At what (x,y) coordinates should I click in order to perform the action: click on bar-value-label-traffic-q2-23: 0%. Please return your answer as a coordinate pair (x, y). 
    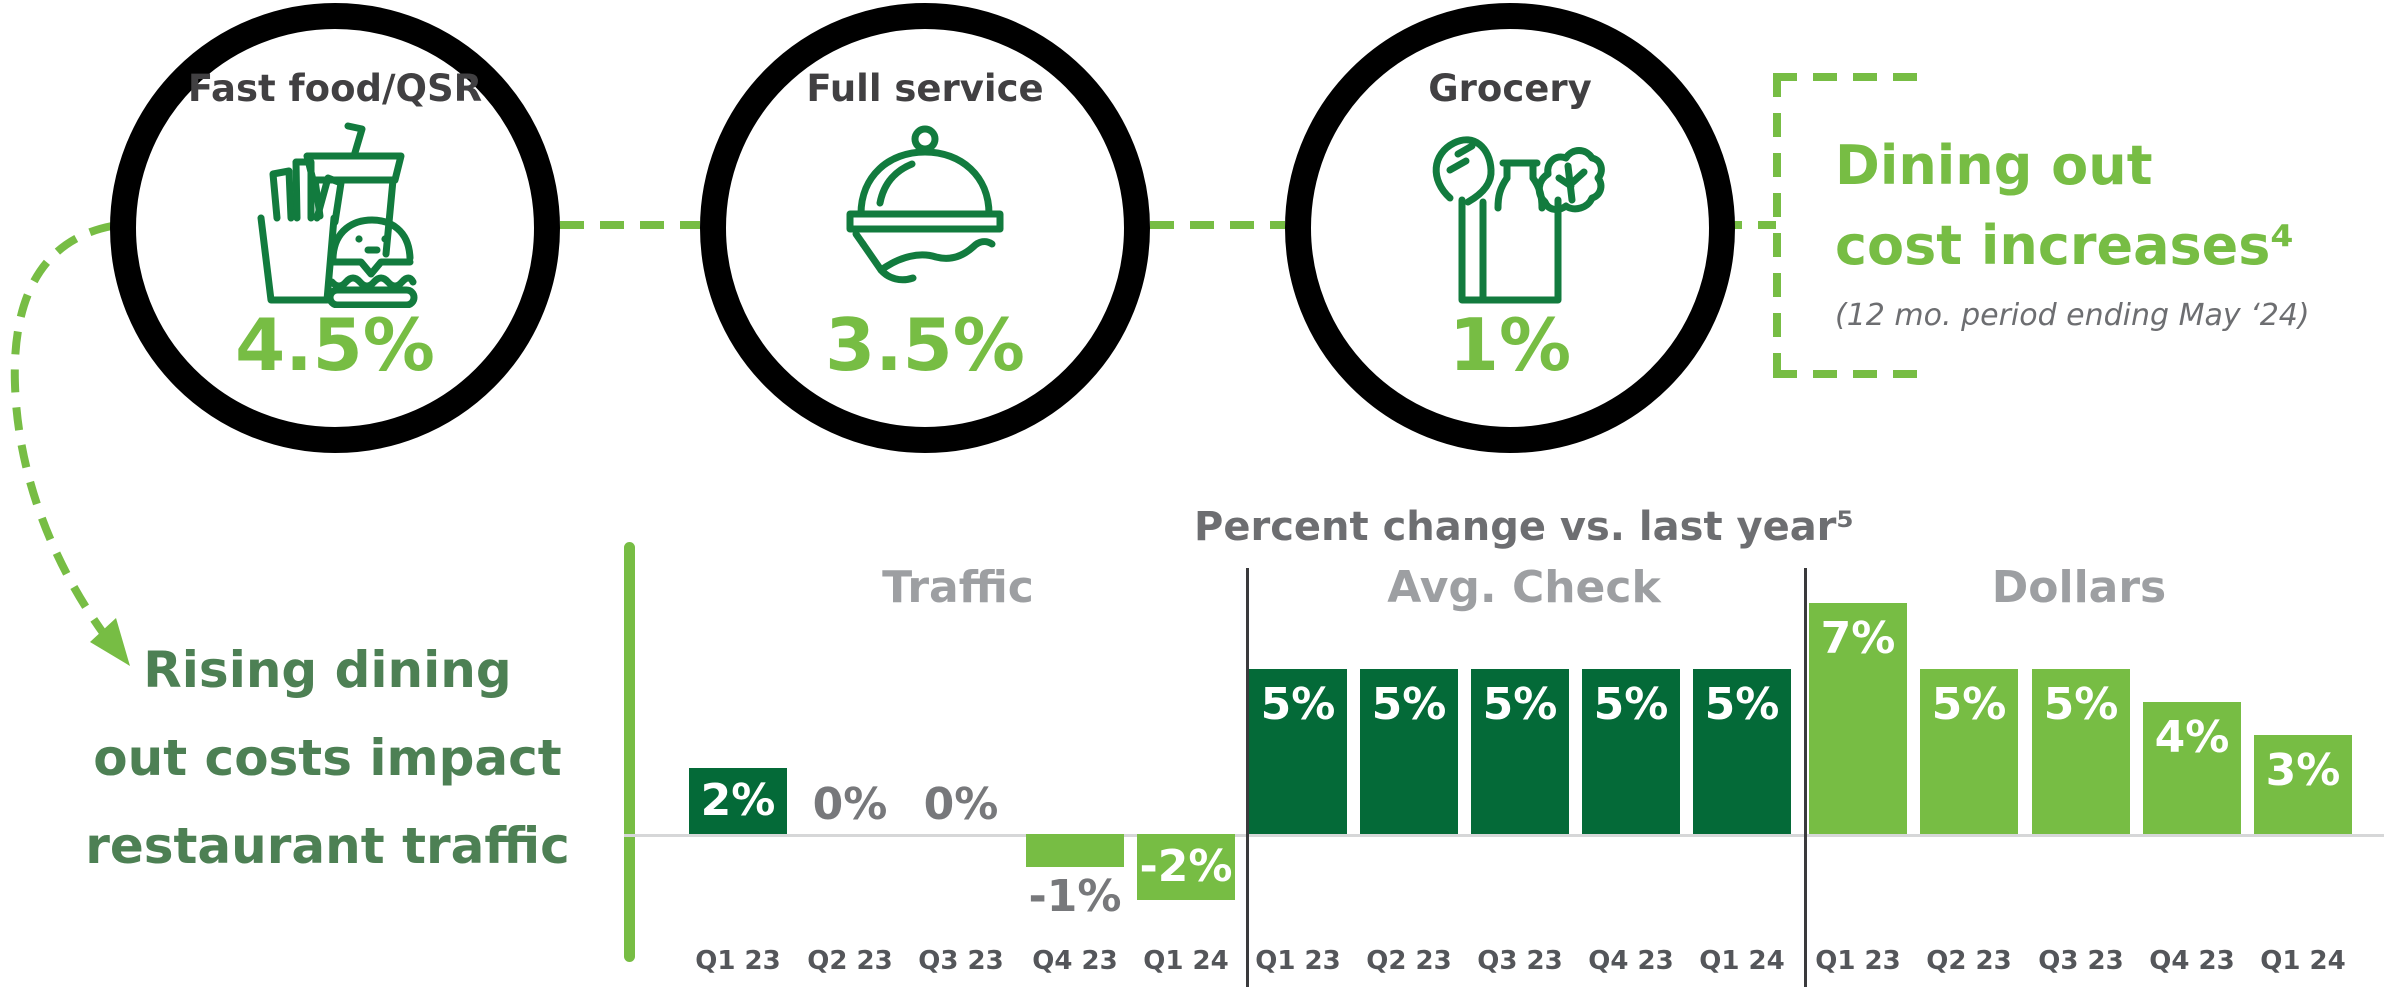
    Looking at the image, I should click on (850, 804).